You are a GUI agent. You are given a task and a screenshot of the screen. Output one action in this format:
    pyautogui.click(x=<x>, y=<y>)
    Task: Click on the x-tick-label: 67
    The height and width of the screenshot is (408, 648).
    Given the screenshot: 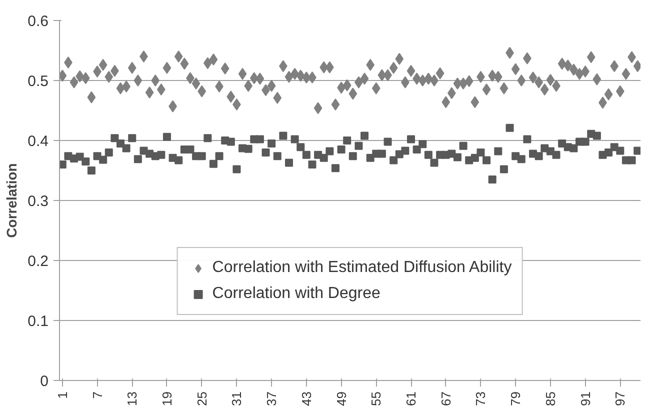 What is the action you would take?
    pyautogui.click(x=446, y=398)
    